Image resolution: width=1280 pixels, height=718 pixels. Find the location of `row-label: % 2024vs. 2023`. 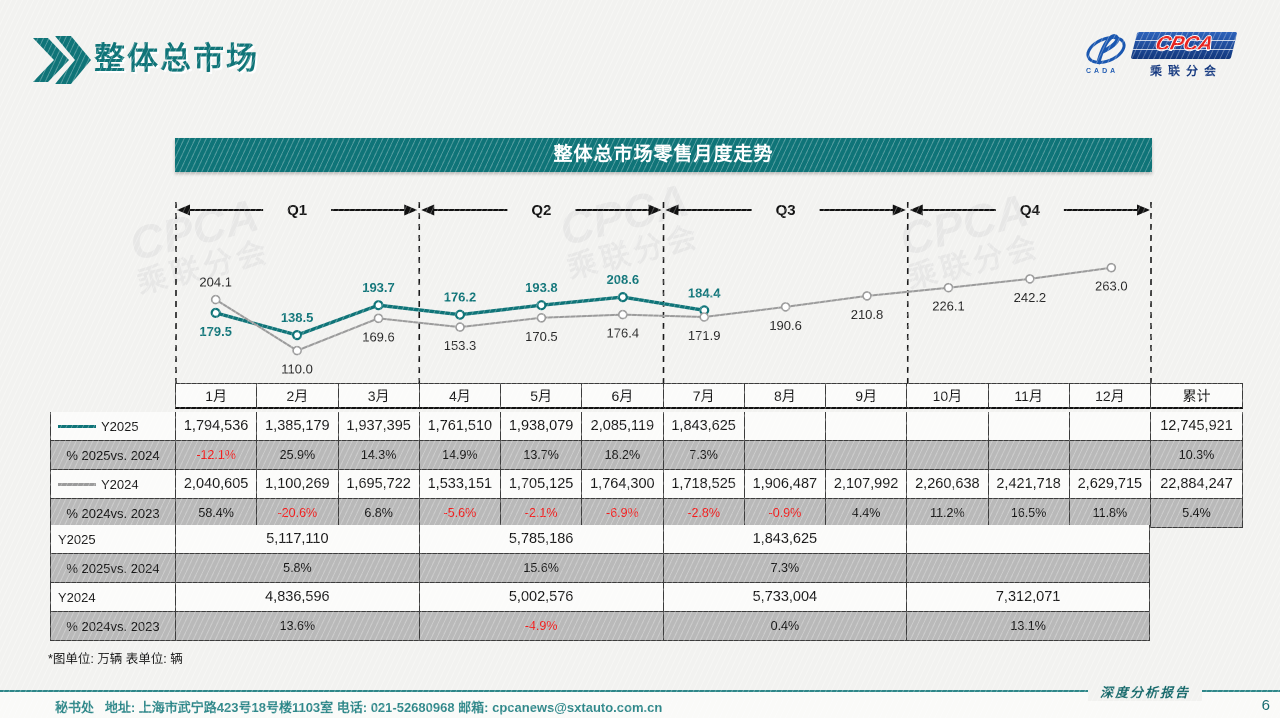

row-label: % 2024vs. 2023 is located at coordinates (112, 513).